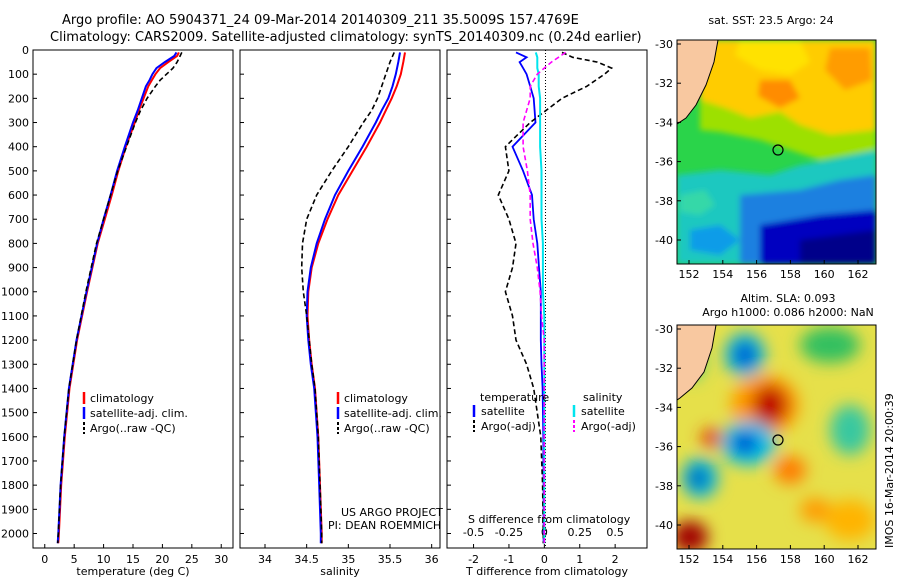  I want to click on sst-map, so click(776, 152).